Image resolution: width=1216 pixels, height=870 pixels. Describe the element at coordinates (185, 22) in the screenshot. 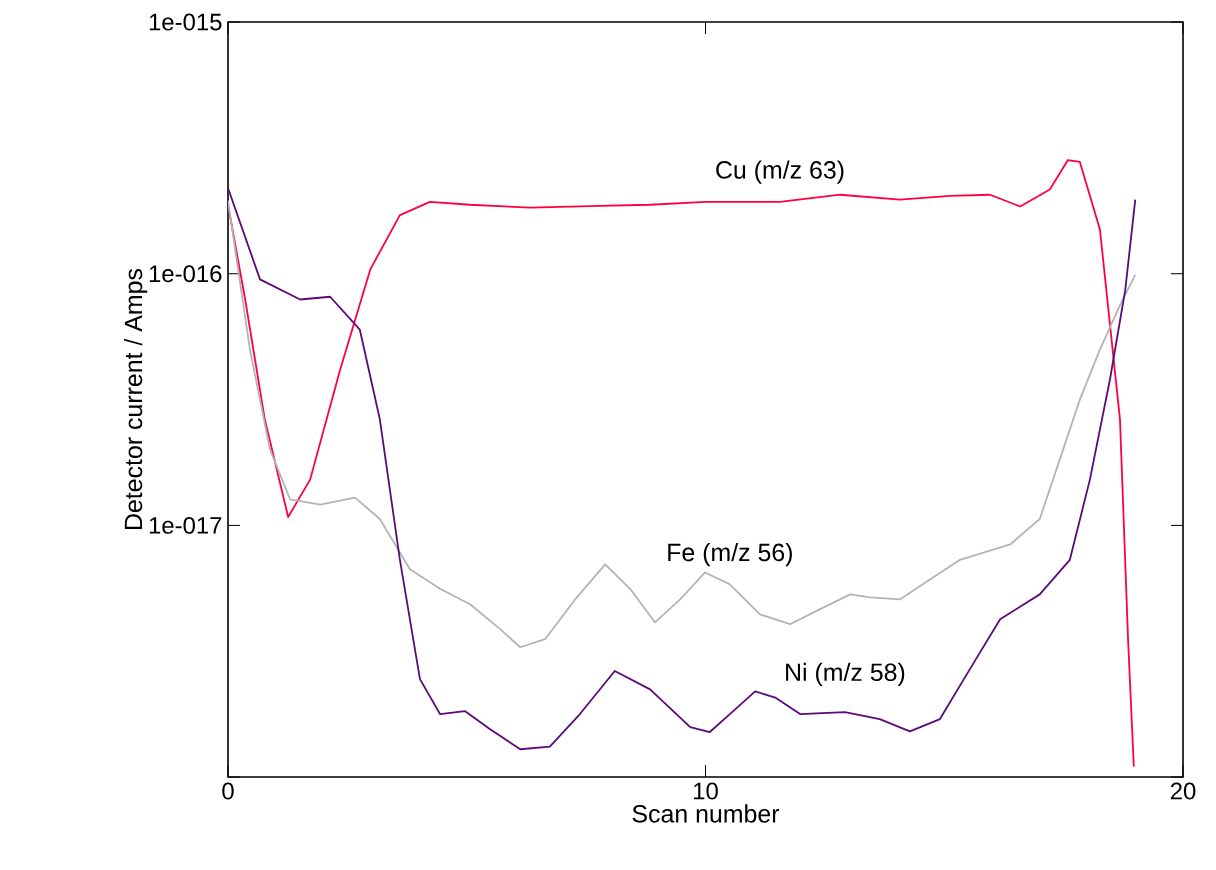

I see `y-tick-label: 1e-015` at that location.